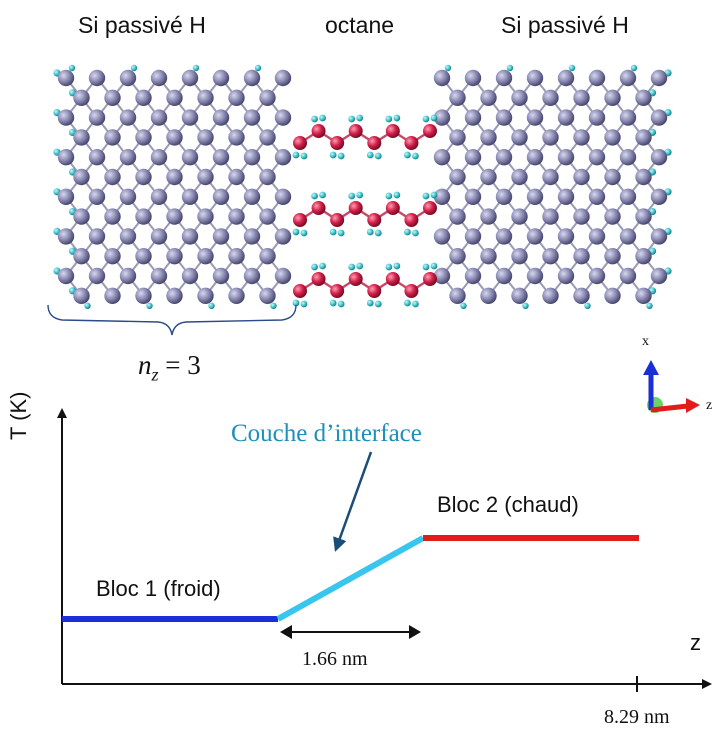  I want to click on interface-pointer-arrow, so click(353, 501).